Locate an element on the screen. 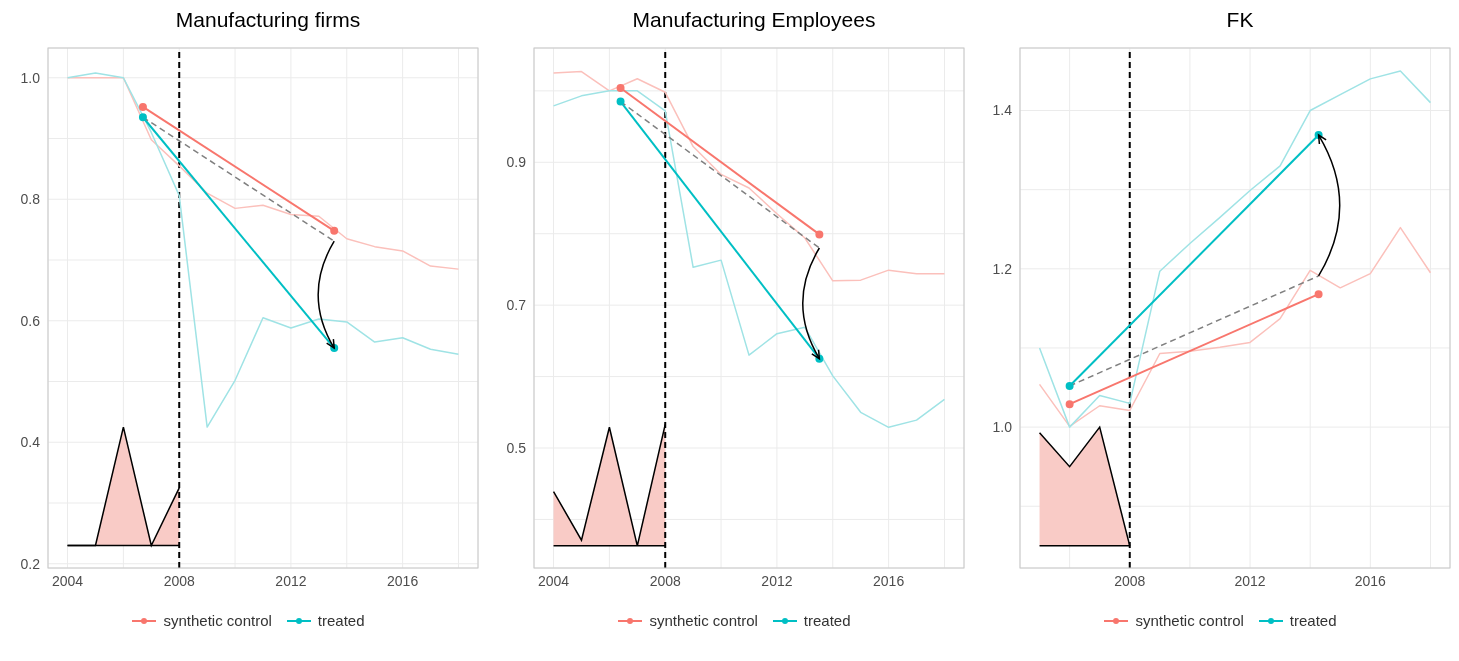  y-tick-label: 0.9 is located at coordinates (516, 162).